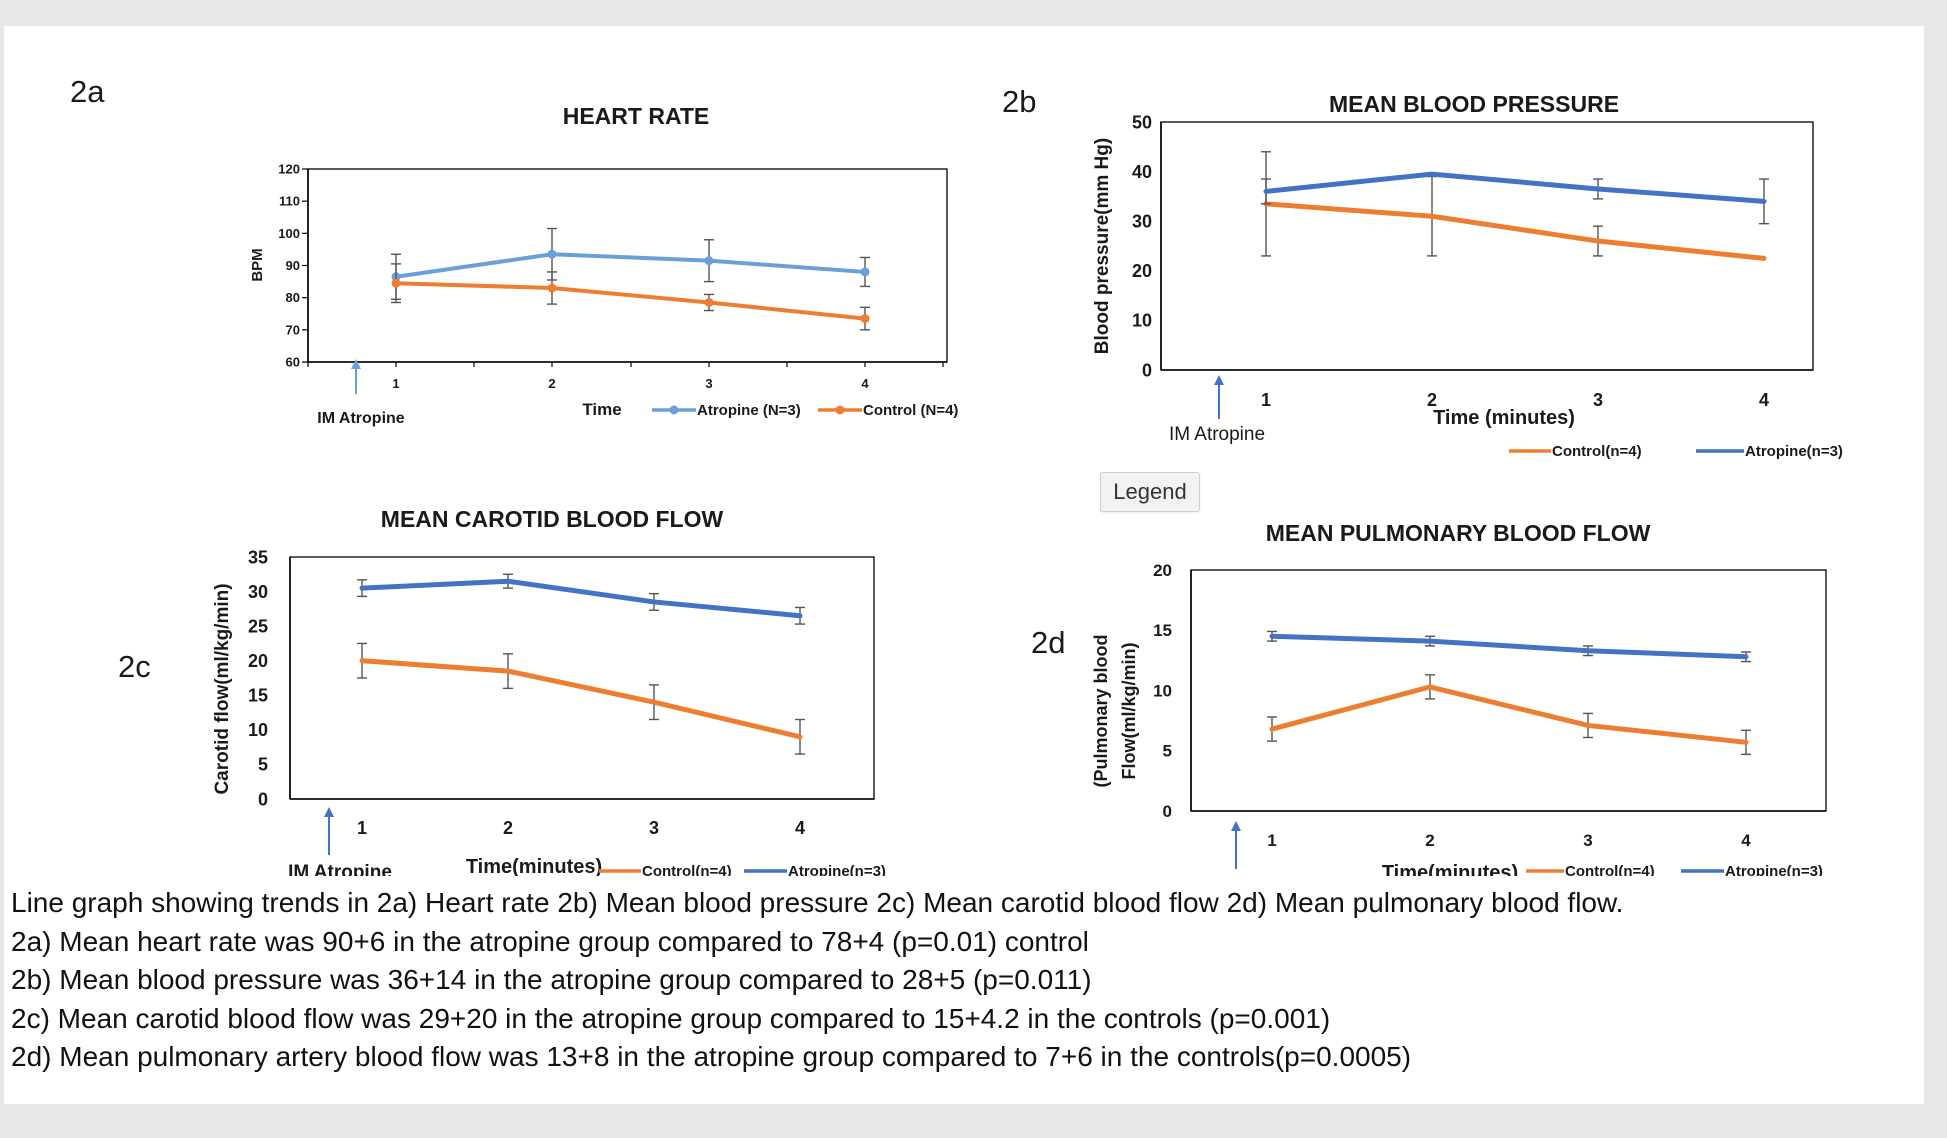 The image size is (1947, 1138). Describe the element at coordinates (1474, 104) in the screenshot. I see `chart-title: MEAN BLOOD PRESSURE` at that location.